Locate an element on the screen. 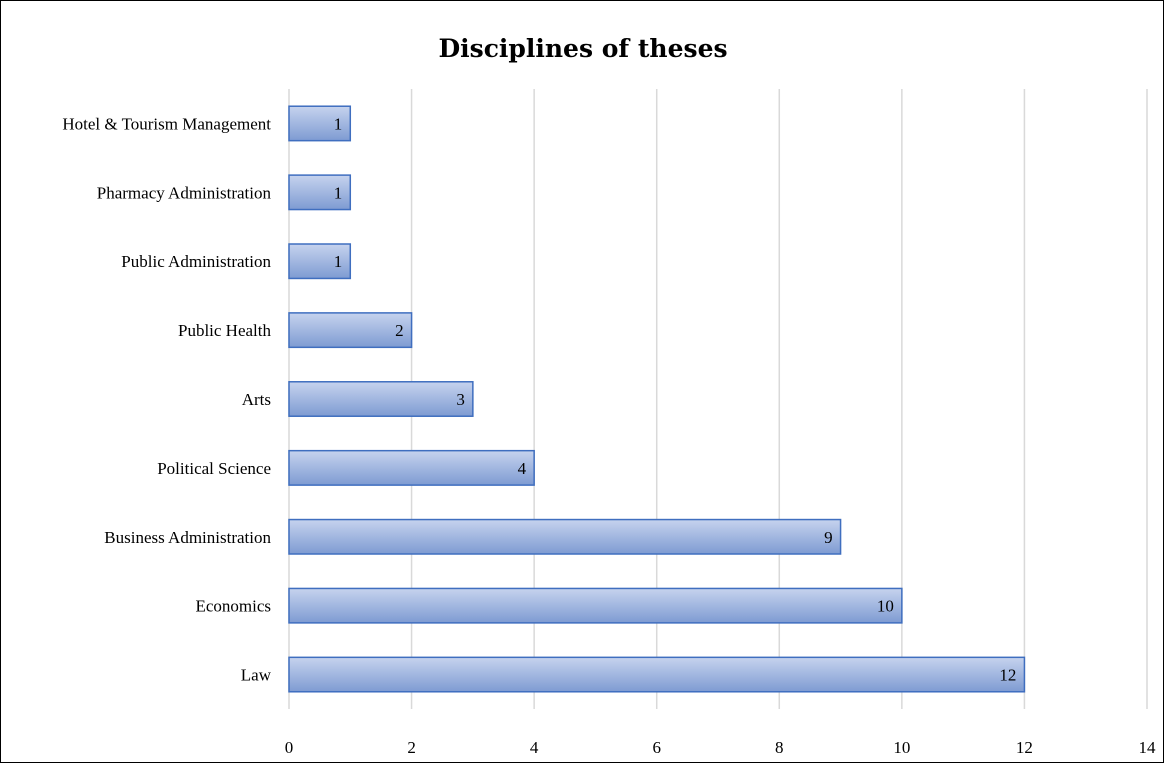 Image resolution: width=1164 pixels, height=764 pixels. x-tick-label: 14 is located at coordinates (1148, 747).